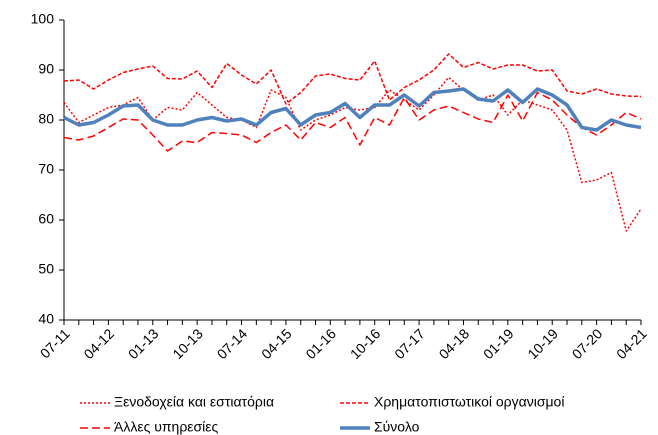  Describe the element at coordinates (397, 427) in the screenshot. I see `legend-label: Σύνολο` at that location.